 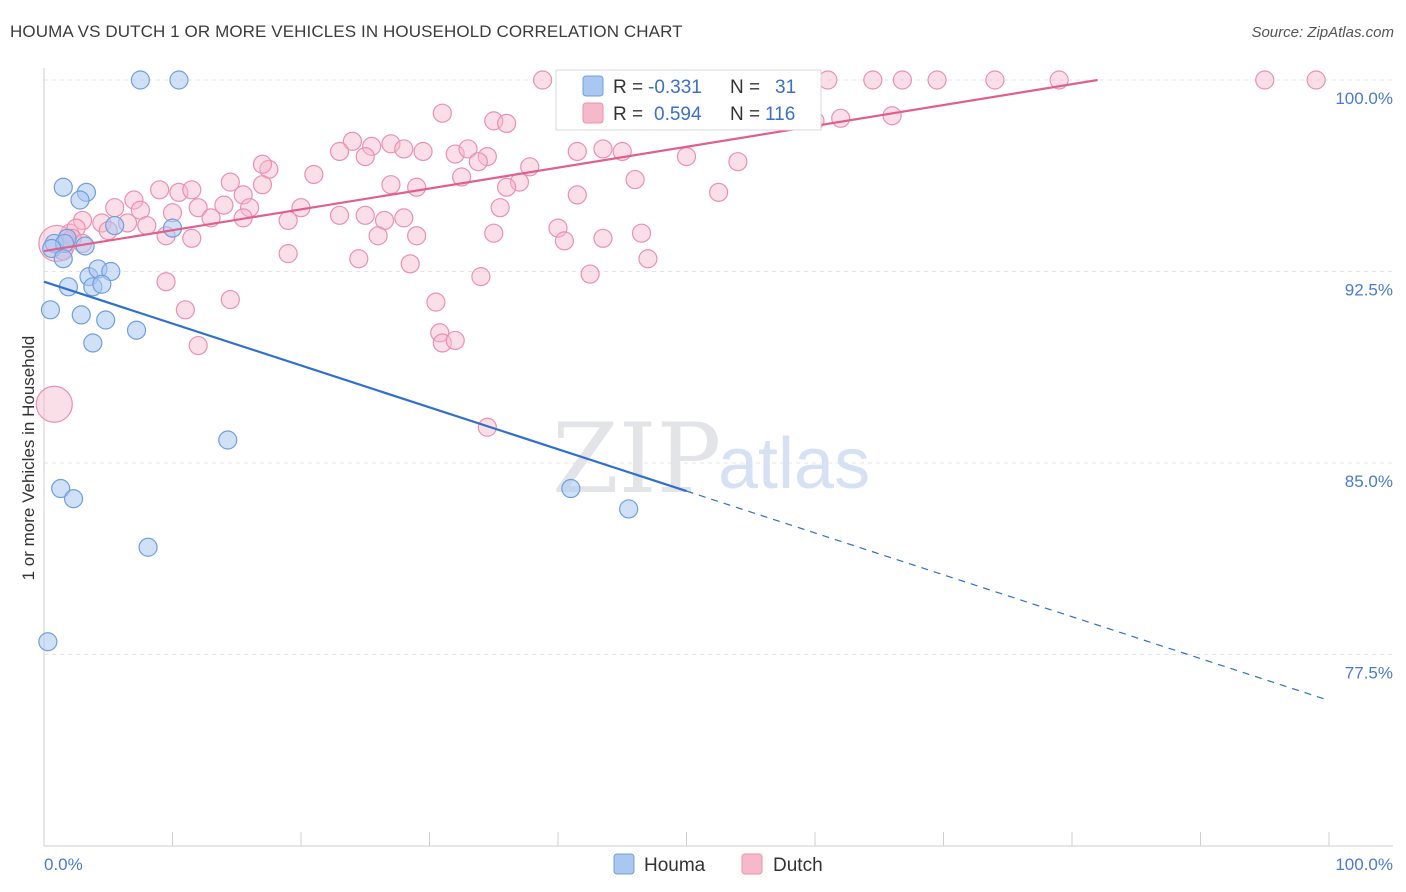 What do you see at coordinates (798, 865) in the screenshot?
I see `bottom-legend-dutch-label: Dutch` at bounding box center [798, 865].